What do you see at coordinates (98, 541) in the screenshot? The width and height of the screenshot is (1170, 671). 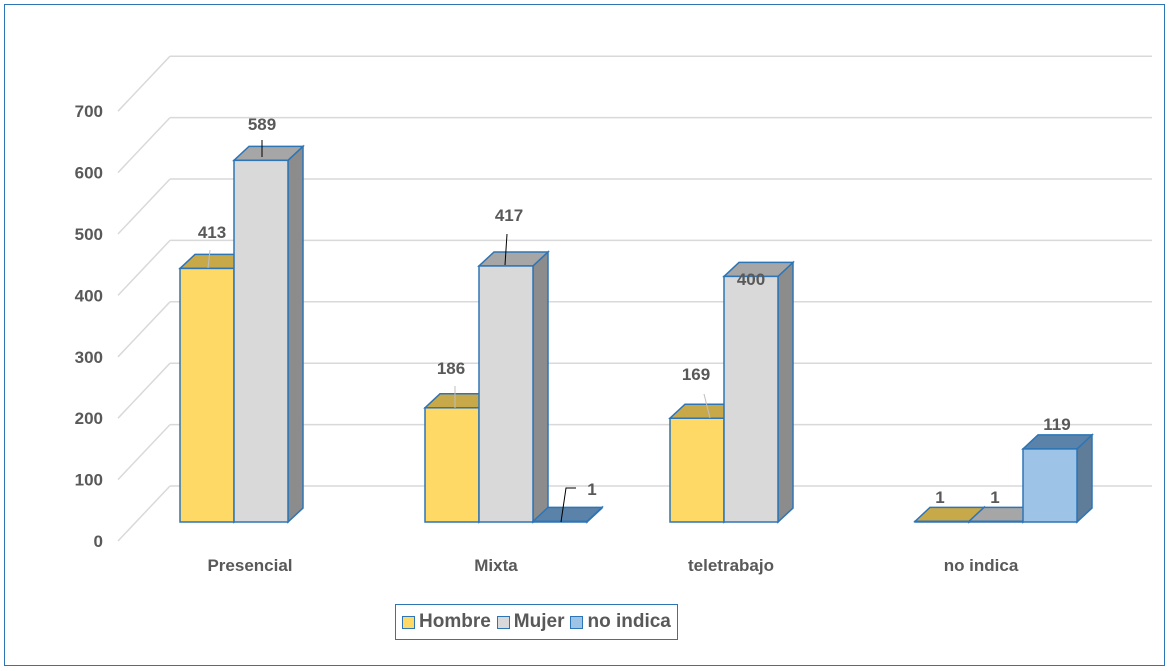 I see `y-tick-label: 0` at bounding box center [98, 541].